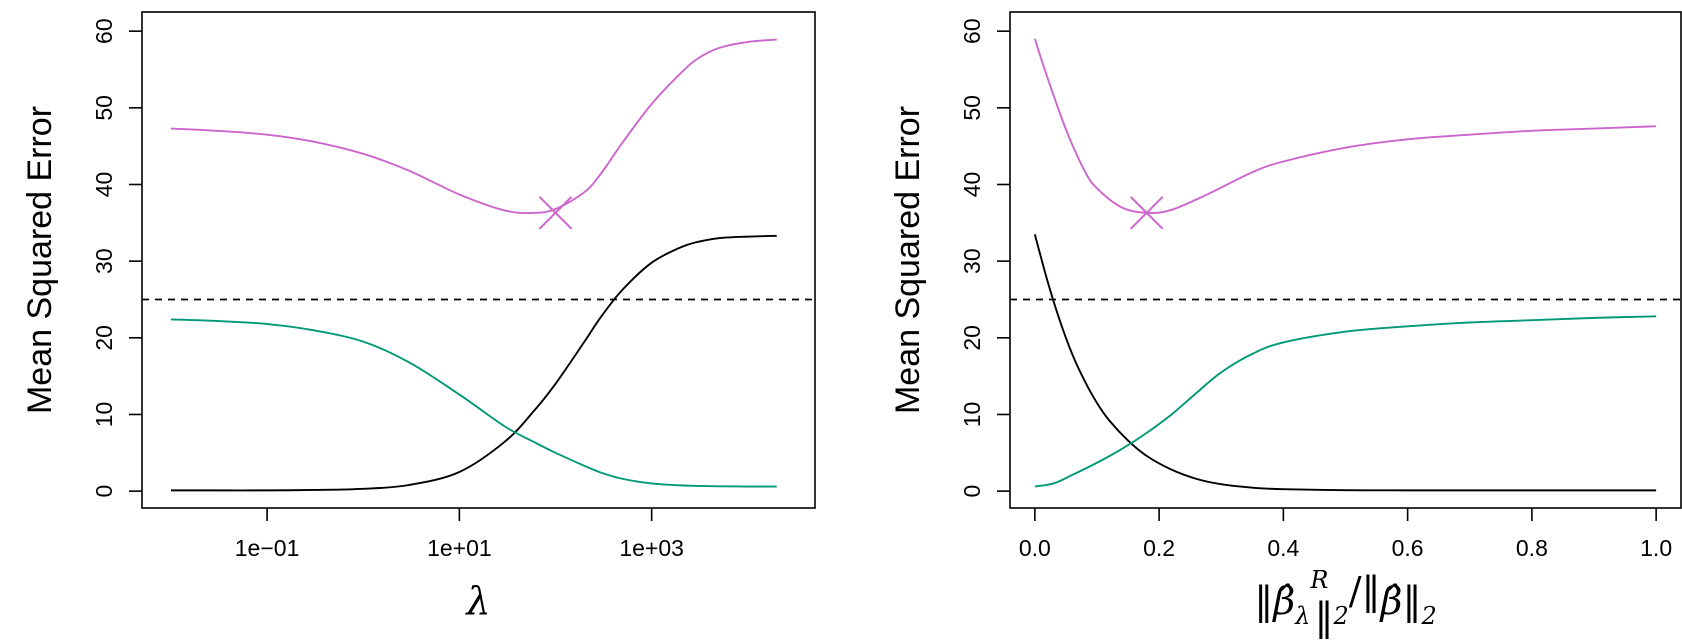  What do you see at coordinates (459, 548) in the screenshot?
I see `x-tick-label: 1e+01` at bounding box center [459, 548].